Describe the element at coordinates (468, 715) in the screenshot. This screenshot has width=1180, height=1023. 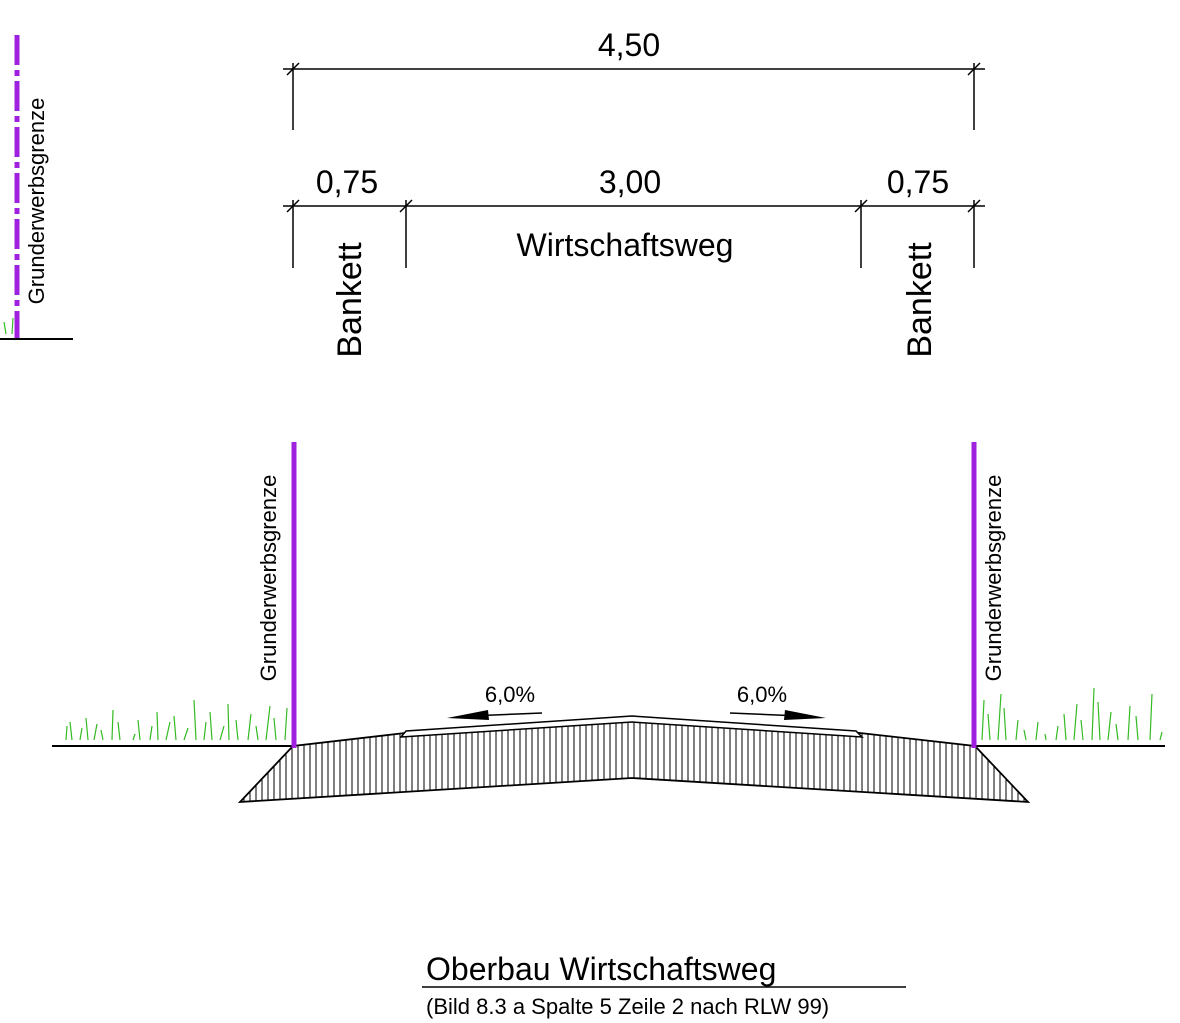
I see `left-slope-arrowhead` at that location.